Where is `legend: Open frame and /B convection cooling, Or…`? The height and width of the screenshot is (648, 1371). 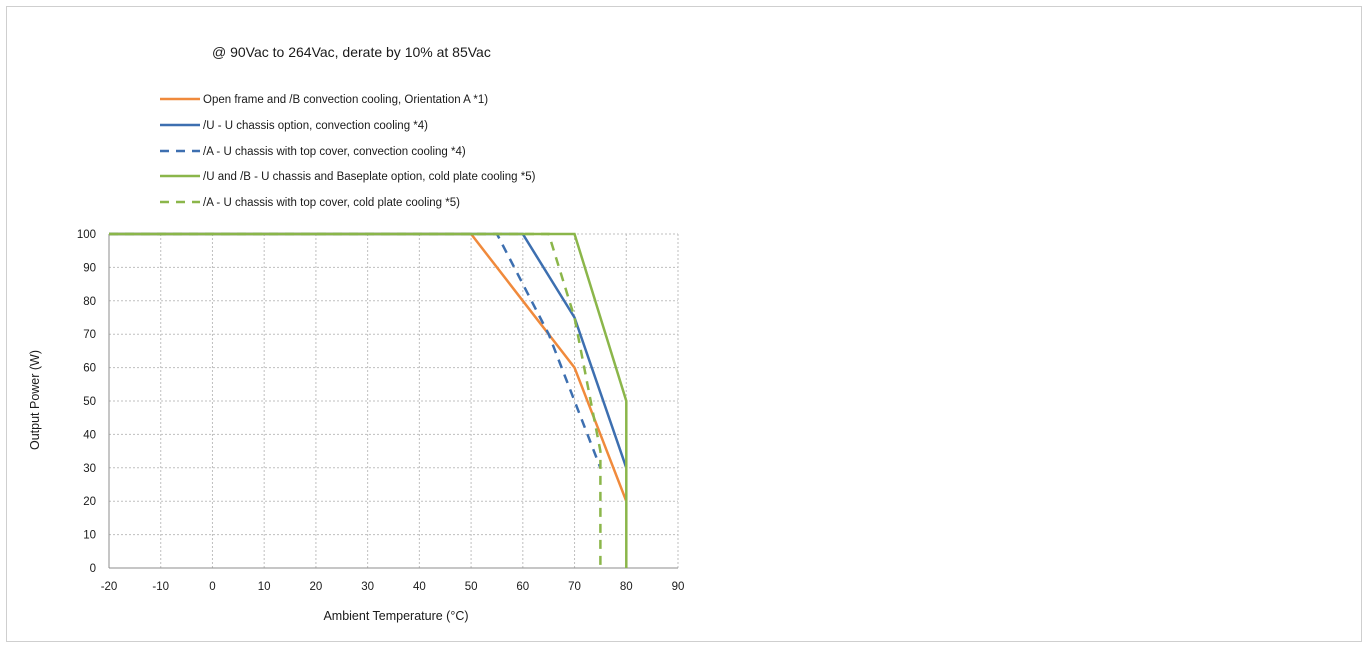 legend: Open frame and /B convection cooling, Or… is located at coordinates (348, 151).